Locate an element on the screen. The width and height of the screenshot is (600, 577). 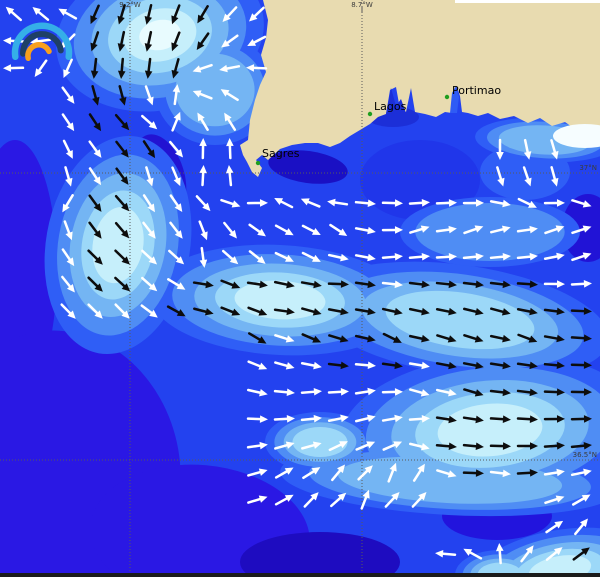
grid-label-meridian: 8.7°W is located at coordinates (362, 5).